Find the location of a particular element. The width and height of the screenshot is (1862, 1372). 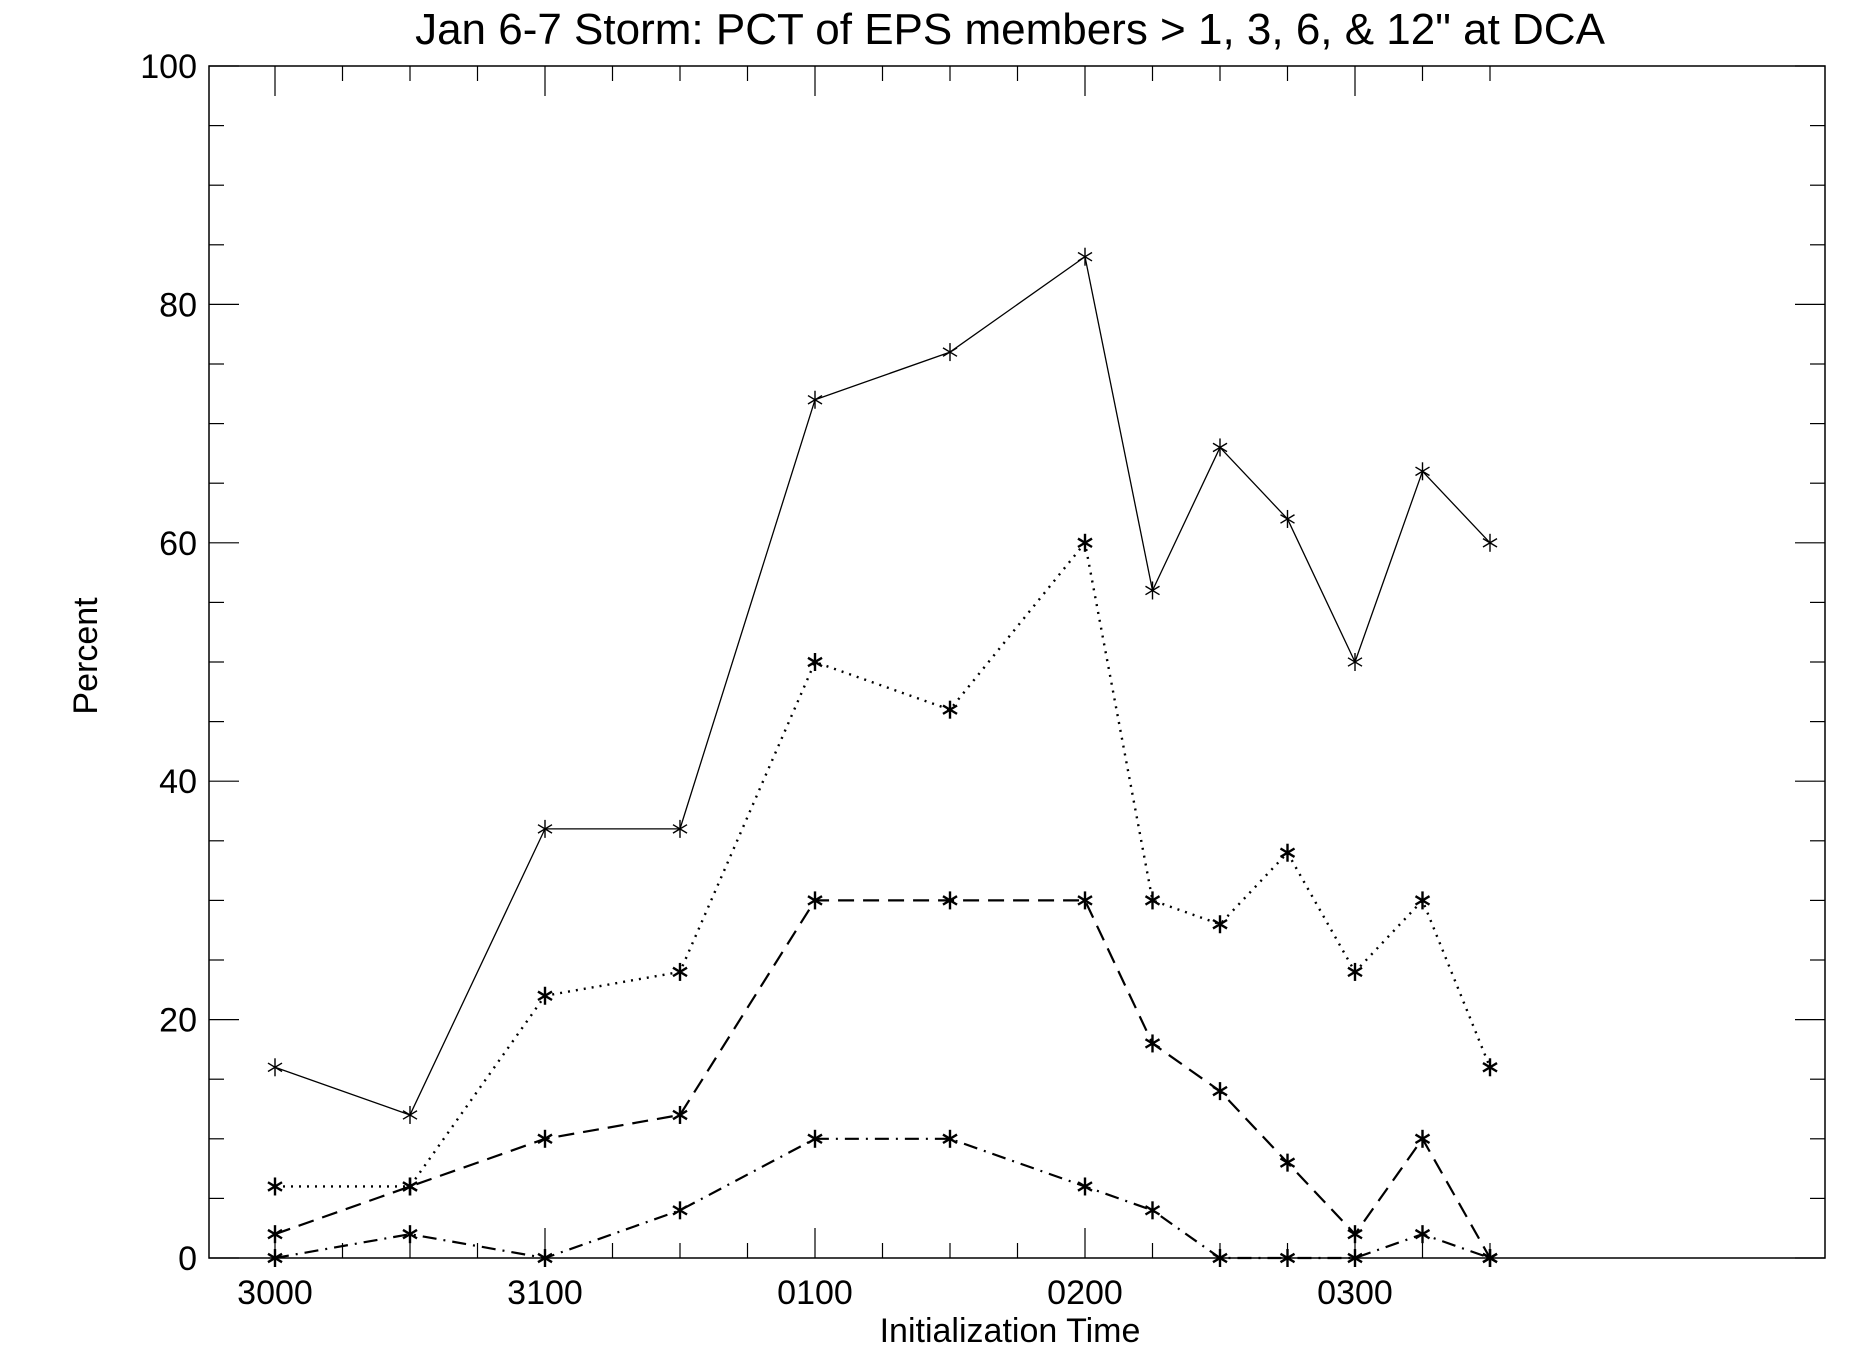

y-tick-label: 80 is located at coordinates (178, 305).